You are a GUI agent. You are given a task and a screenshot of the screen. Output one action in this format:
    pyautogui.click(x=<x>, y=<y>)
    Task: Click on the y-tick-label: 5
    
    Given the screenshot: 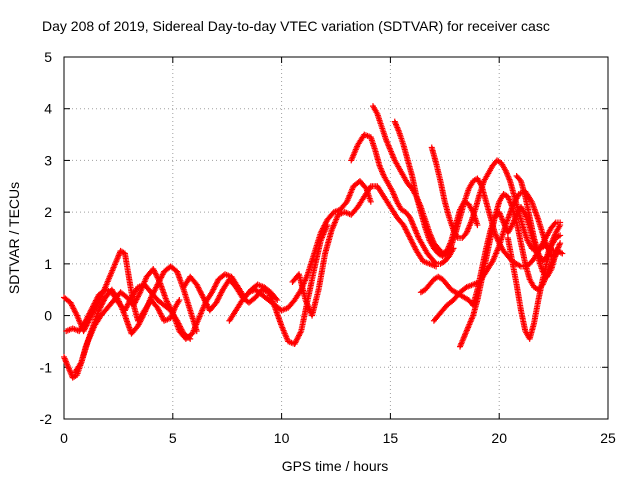 What is the action you would take?
    pyautogui.click(x=48, y=57)
    